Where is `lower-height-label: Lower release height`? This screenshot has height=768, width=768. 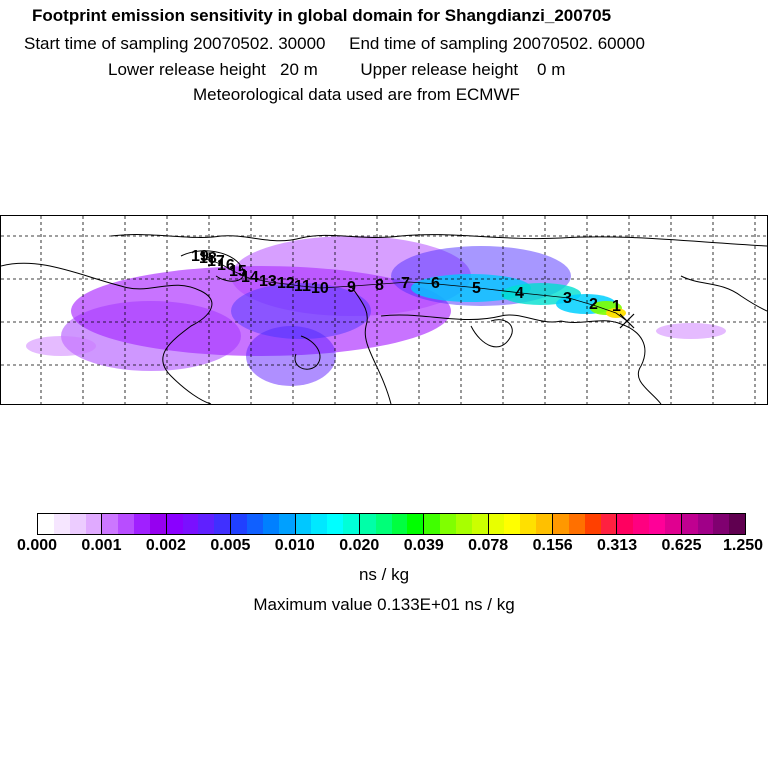
lower-height-label: Lower release height is located at coordinates (187, 69).